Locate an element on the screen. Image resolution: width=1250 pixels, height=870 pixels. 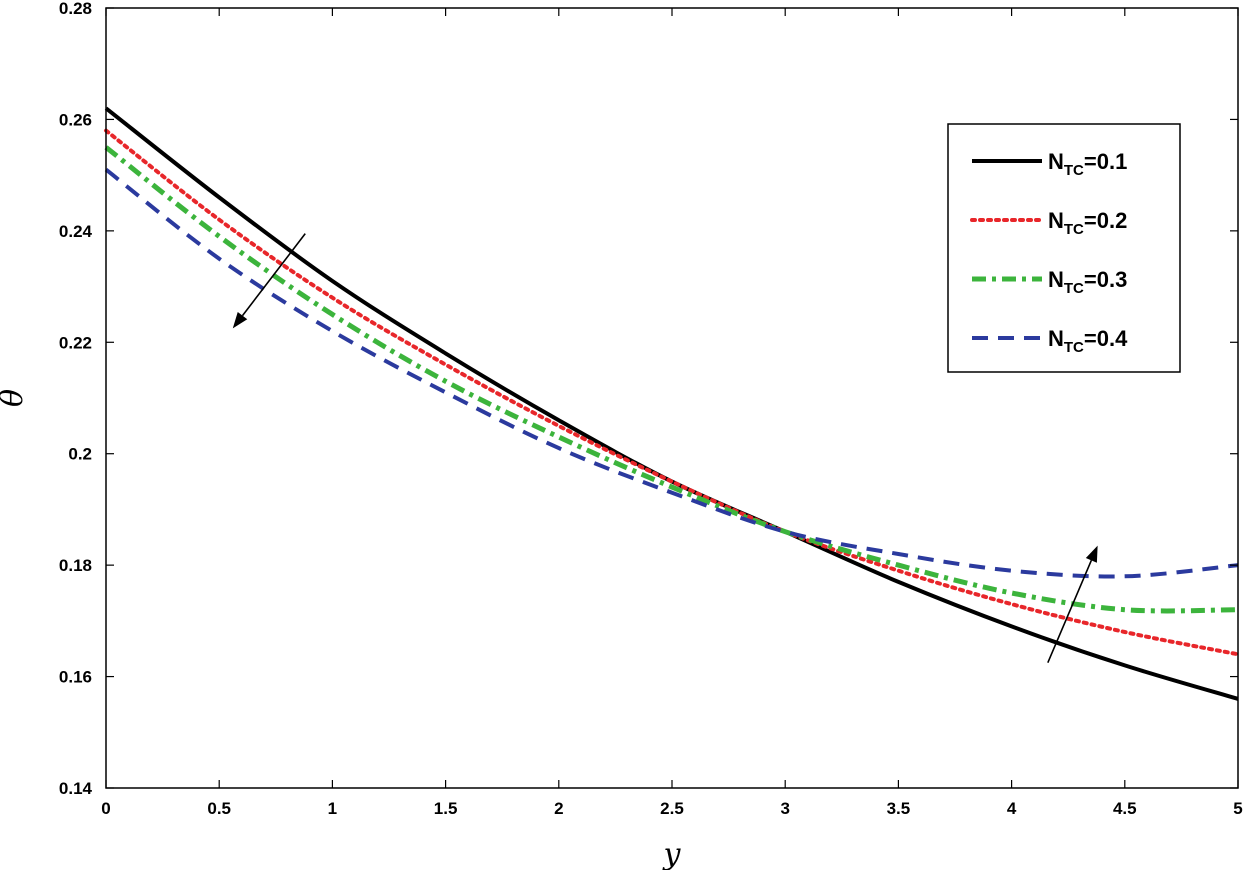
x-tick-label: 0.5 is located at coordinates (219, 808).